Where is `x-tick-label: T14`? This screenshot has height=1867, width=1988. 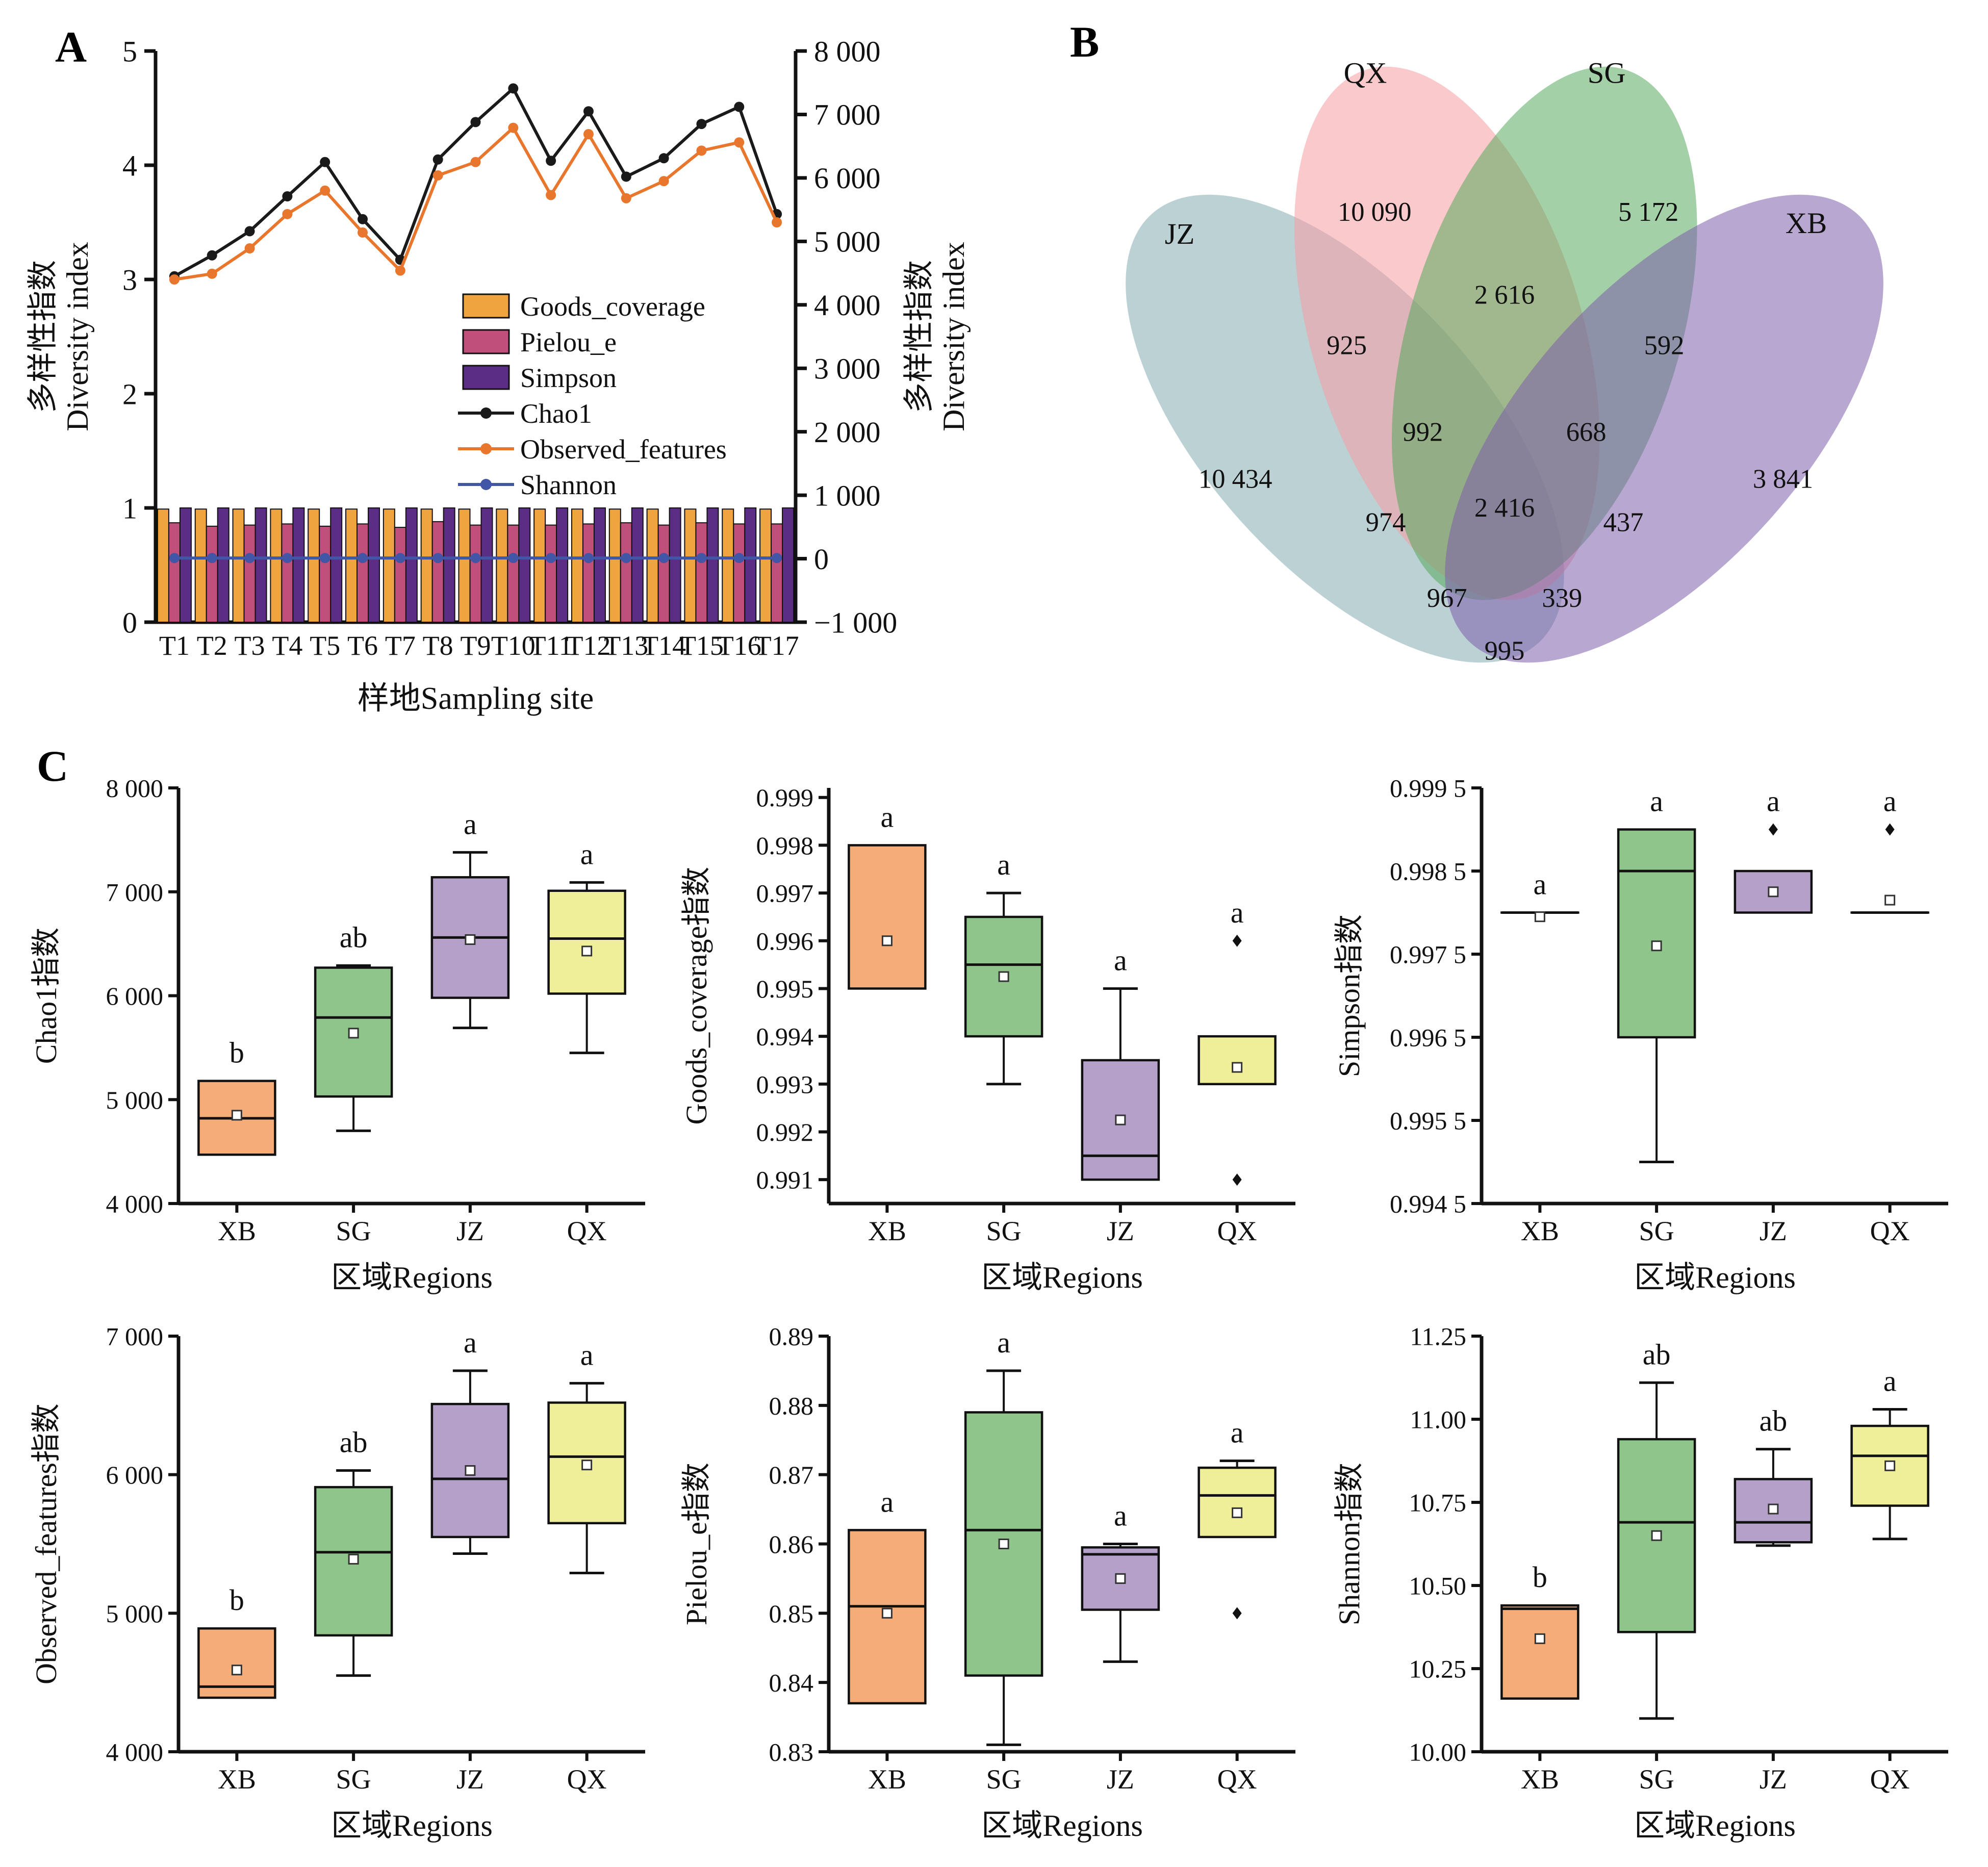
x-tick-label: T14 is located at coordinates (664, 645).